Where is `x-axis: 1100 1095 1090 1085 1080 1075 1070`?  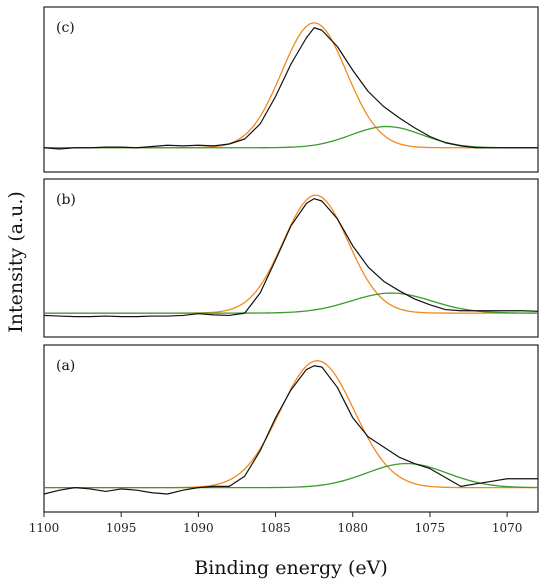
x-axis: 1100 1095 1090 1085 1080 1075 1070 is located at coordinates (276, 523).